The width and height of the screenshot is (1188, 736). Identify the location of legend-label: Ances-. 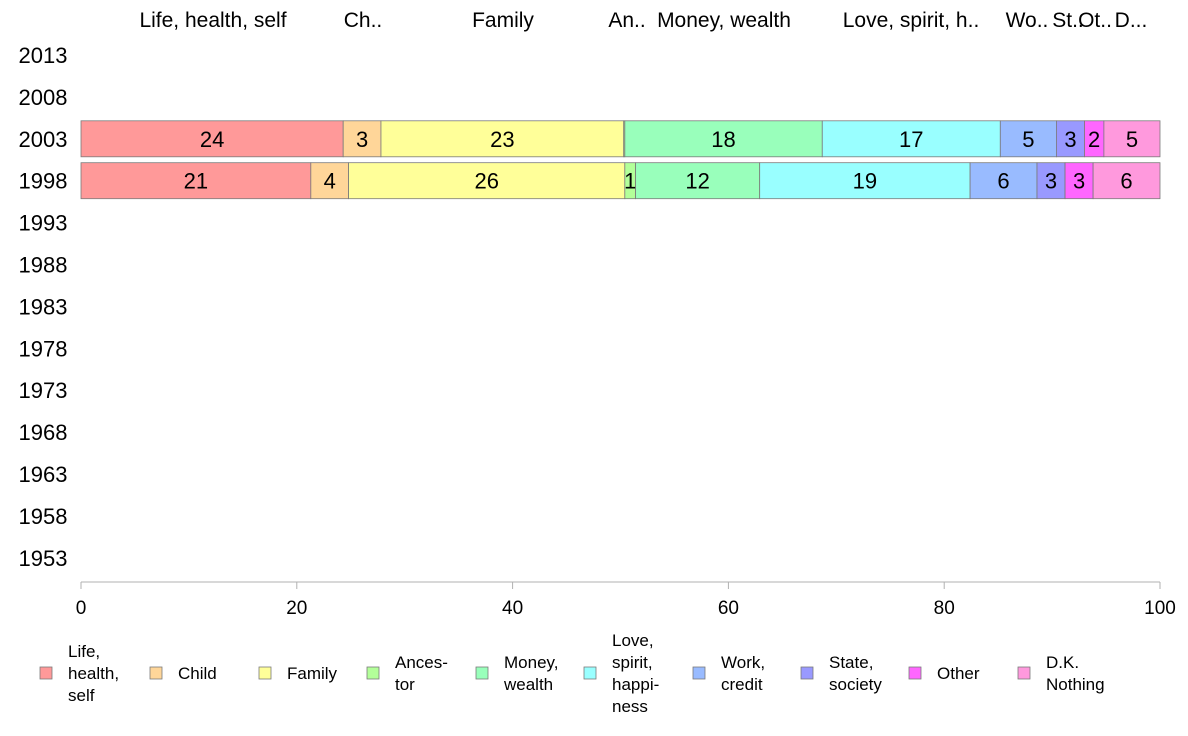
(421, 662).